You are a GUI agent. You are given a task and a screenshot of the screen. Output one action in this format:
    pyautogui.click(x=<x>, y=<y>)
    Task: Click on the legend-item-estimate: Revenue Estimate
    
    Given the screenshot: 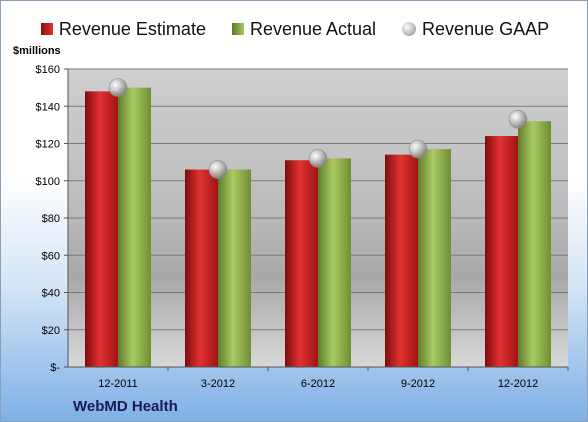 What is the action you would take?
    pyautogui.click(x=123, y=29)
    